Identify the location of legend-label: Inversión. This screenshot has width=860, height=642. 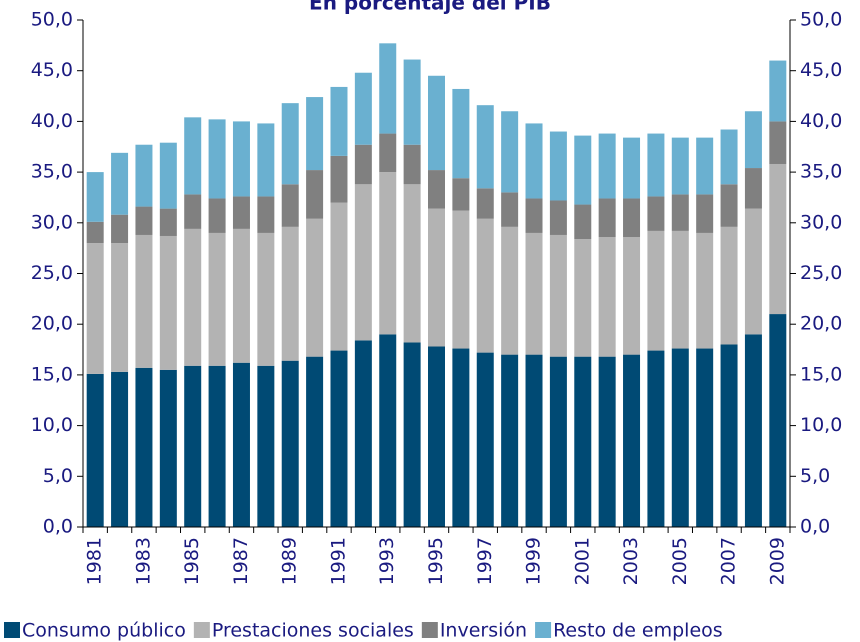
(483, 631).